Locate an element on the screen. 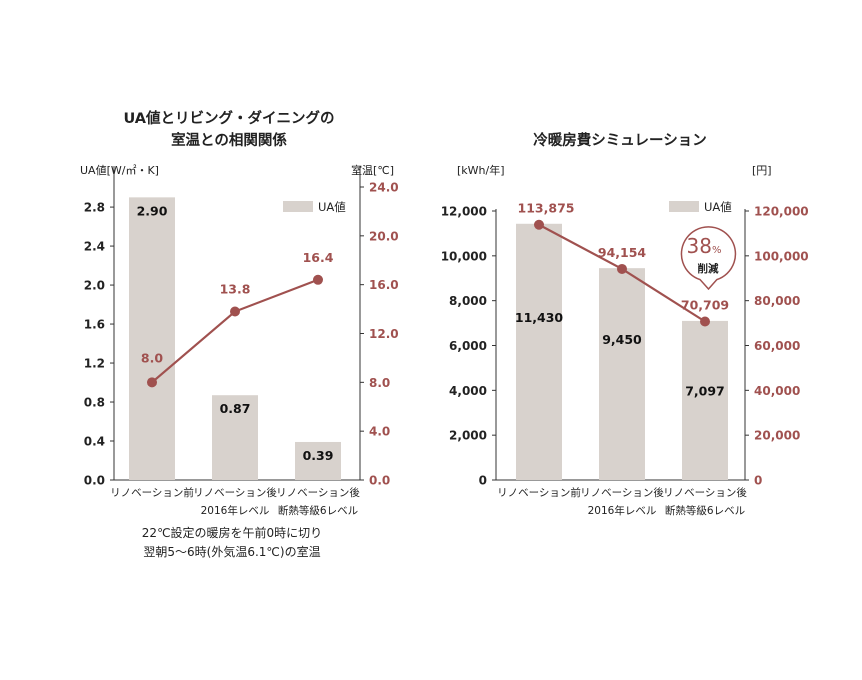 Image resolution: width=862 pixels, height=680 pixels. bar-value-label: 7,097 is located at coordinates (705, 390).